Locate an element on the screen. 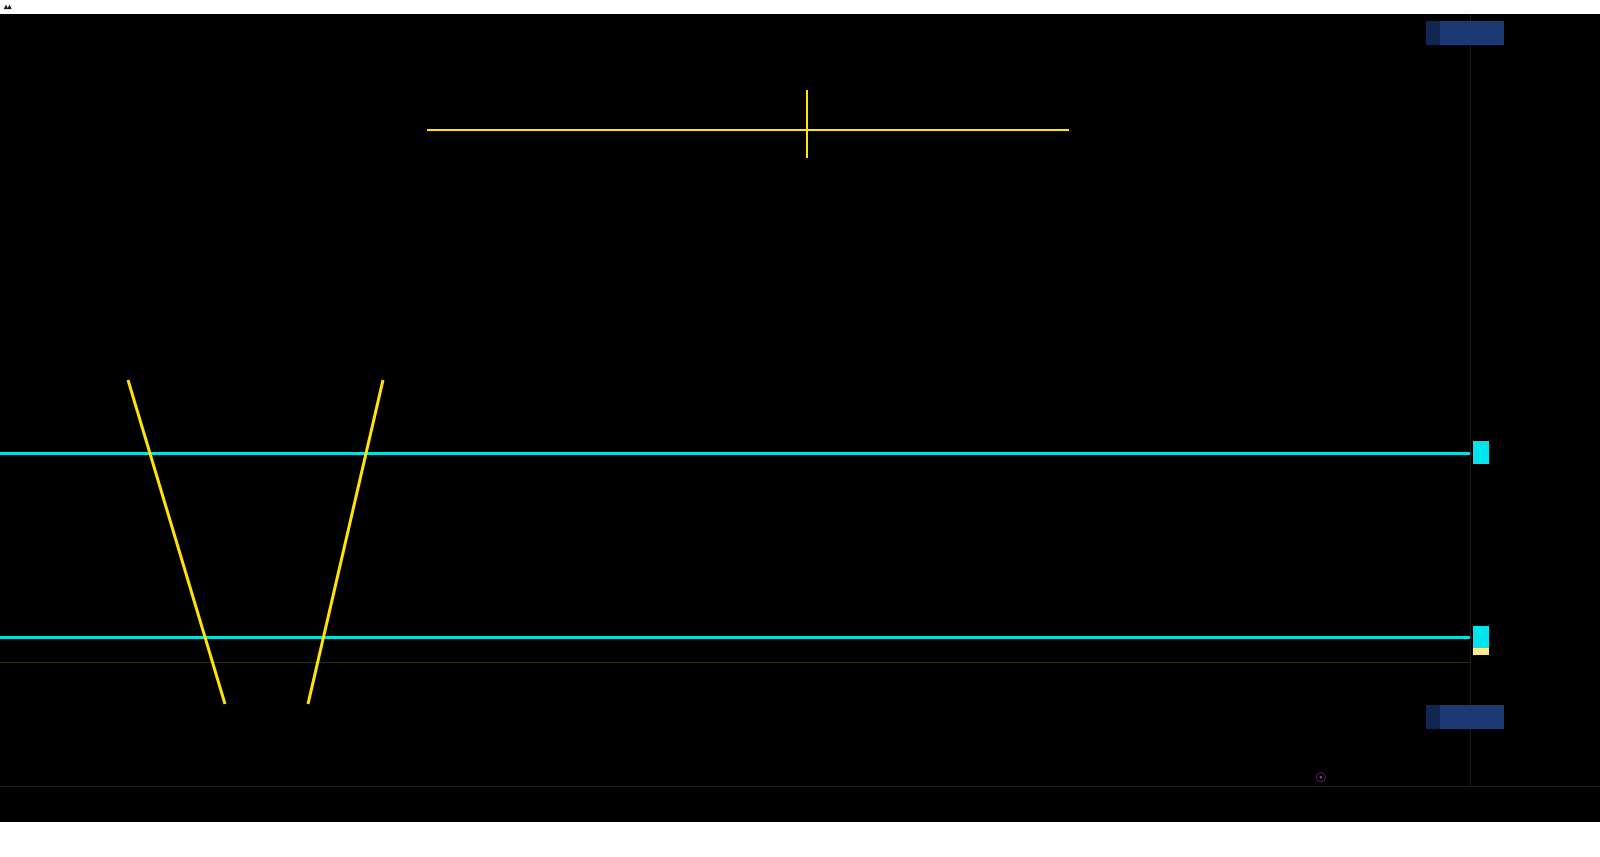 This screenshot has width=1600, height=857. low-badge-value is located at coordinates (1472, 717).